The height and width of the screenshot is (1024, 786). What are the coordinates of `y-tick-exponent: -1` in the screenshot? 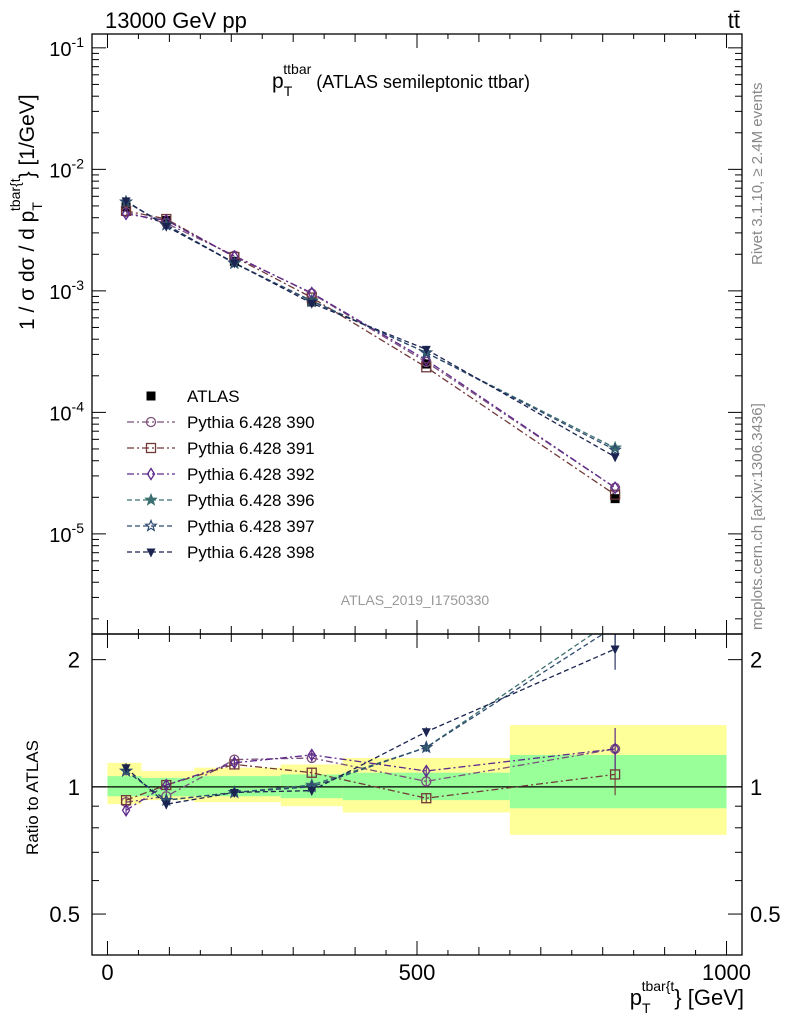 It's located at (78, 42).